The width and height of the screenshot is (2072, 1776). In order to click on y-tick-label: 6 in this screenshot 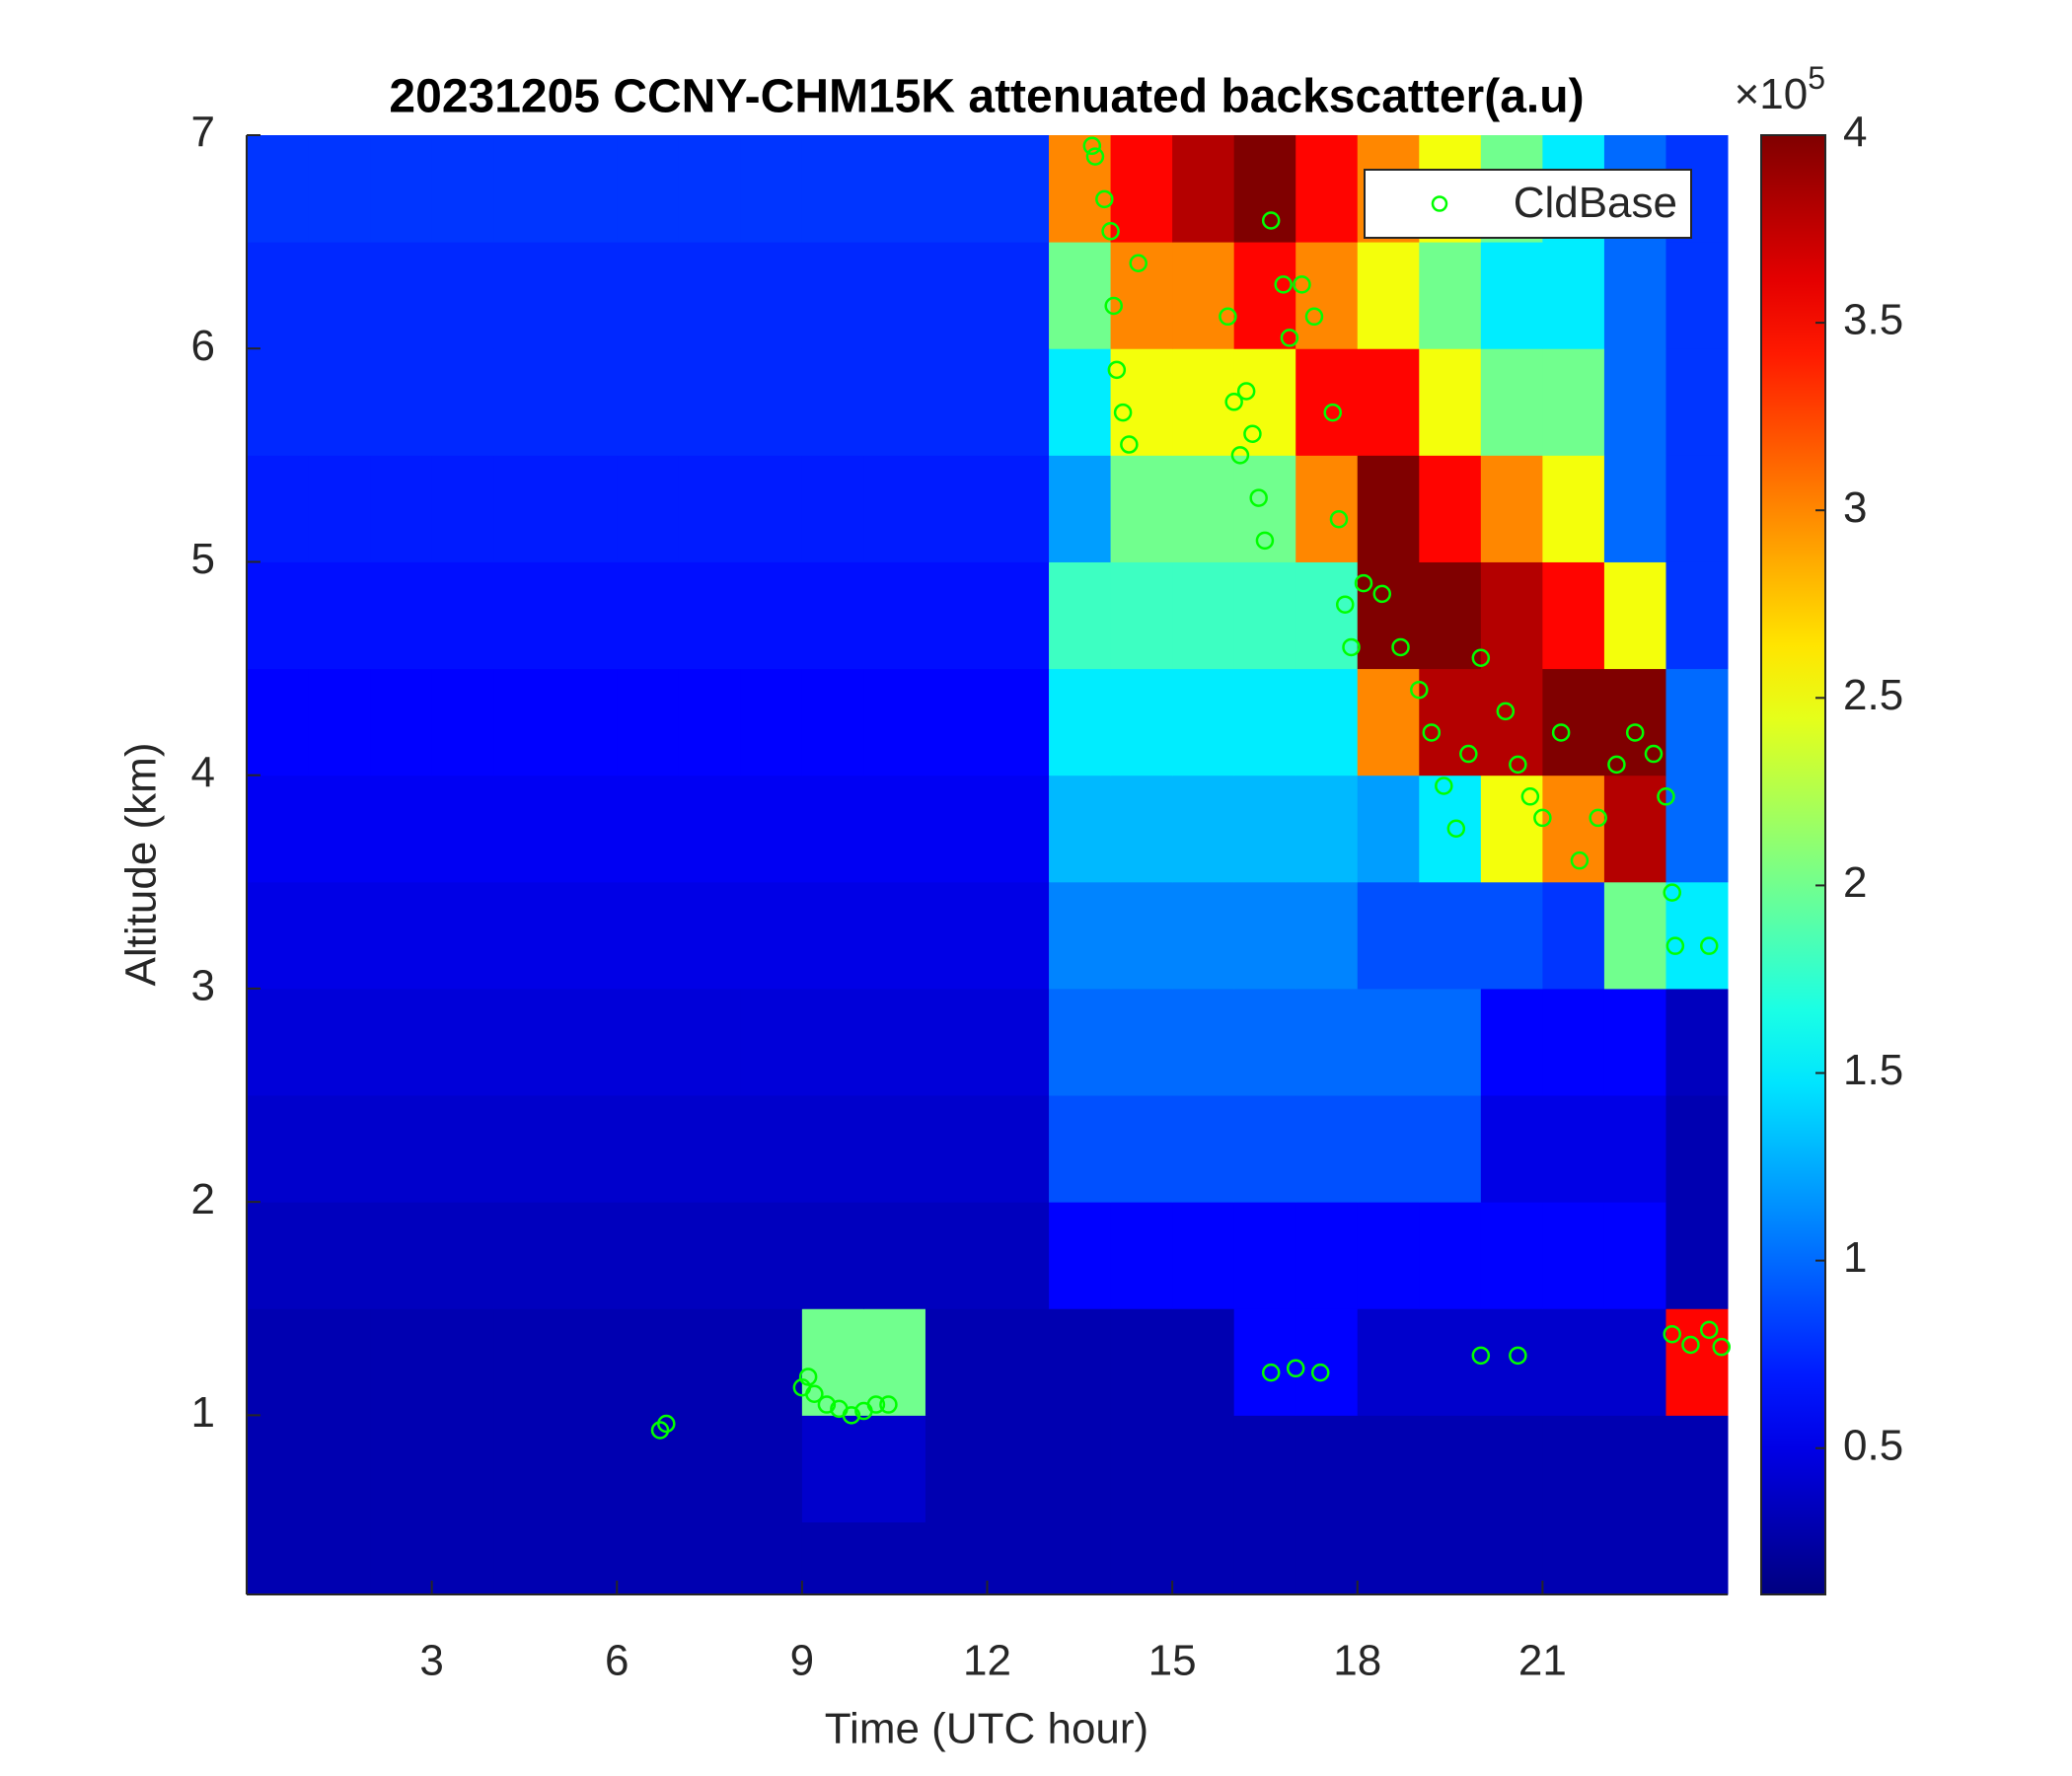, I will do `click(203, 346)`.